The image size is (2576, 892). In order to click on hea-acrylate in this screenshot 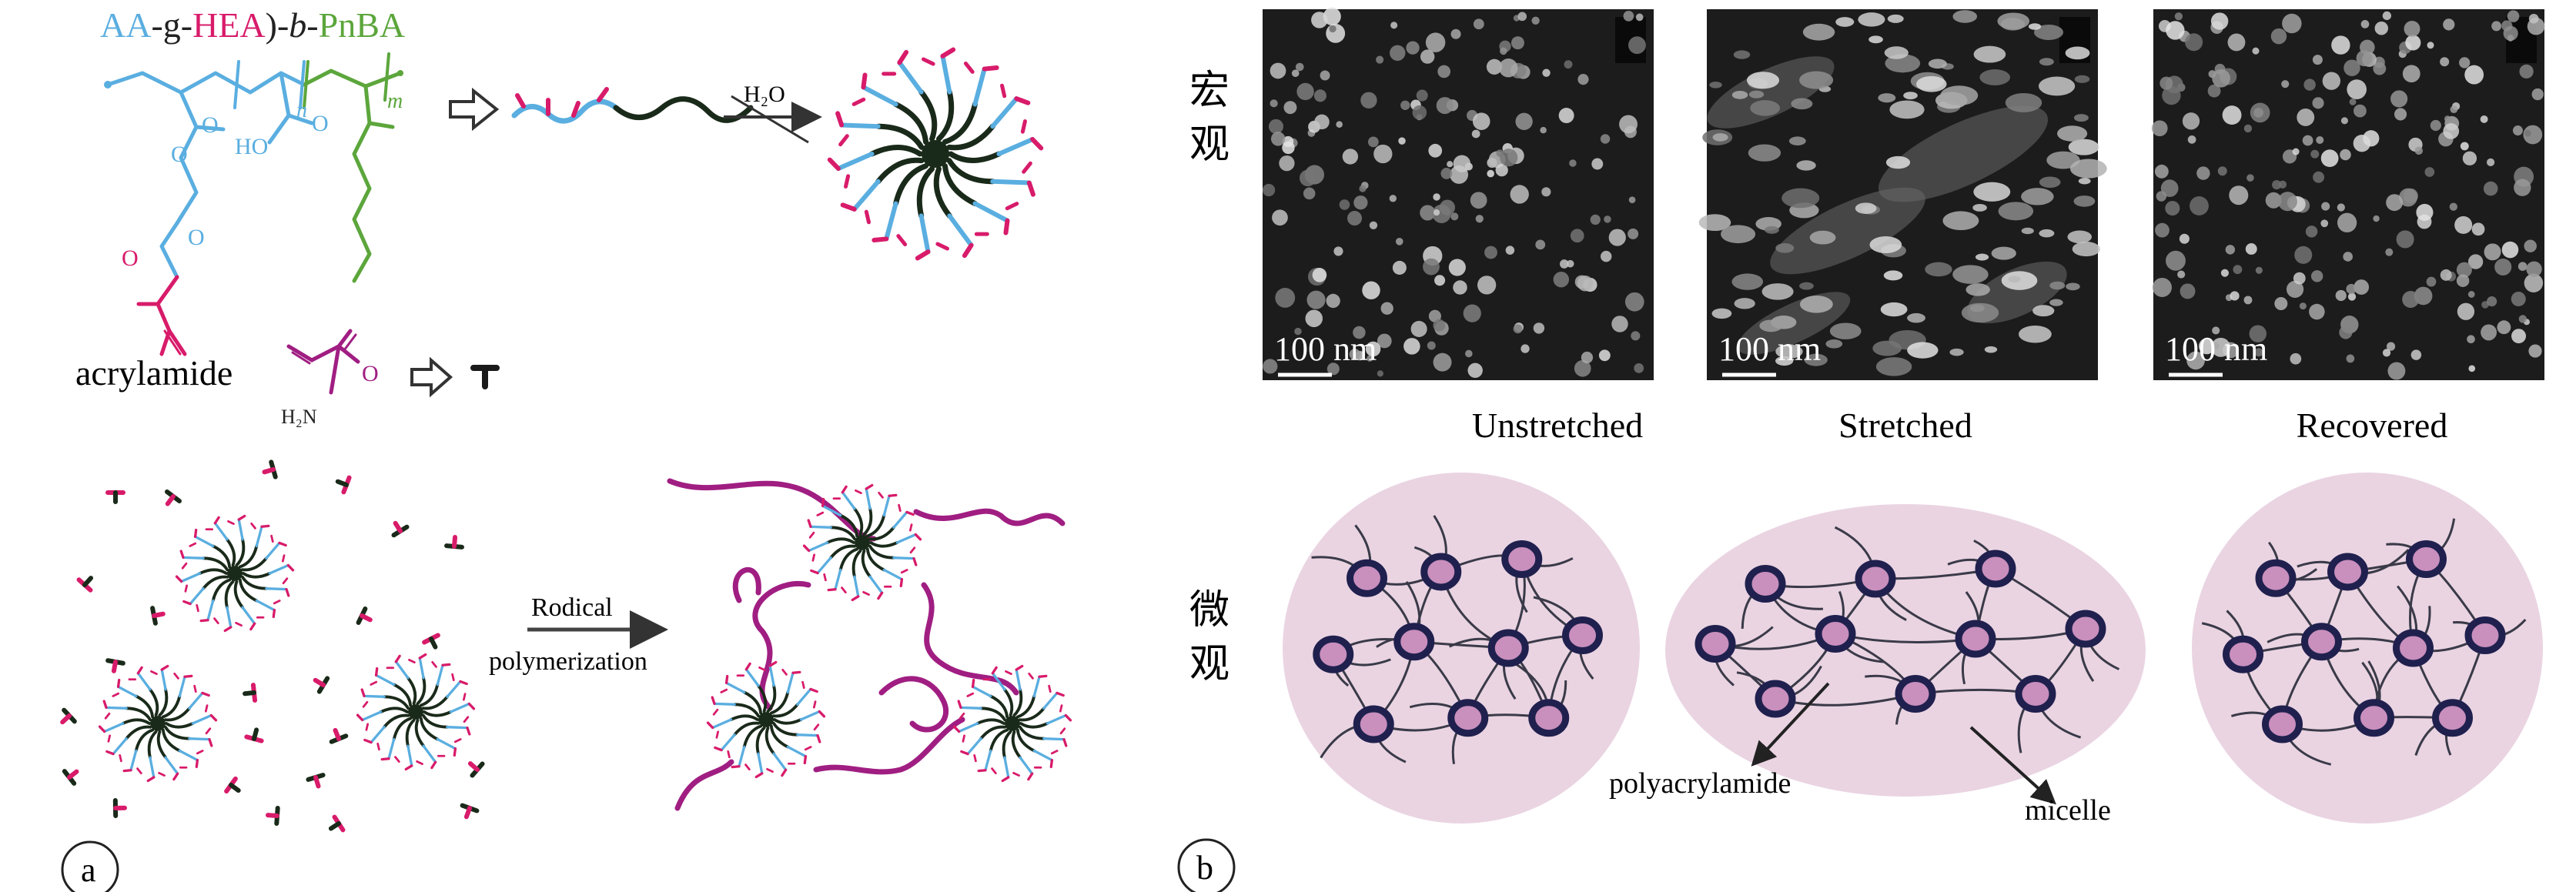, I will do `click(168, 315)`.